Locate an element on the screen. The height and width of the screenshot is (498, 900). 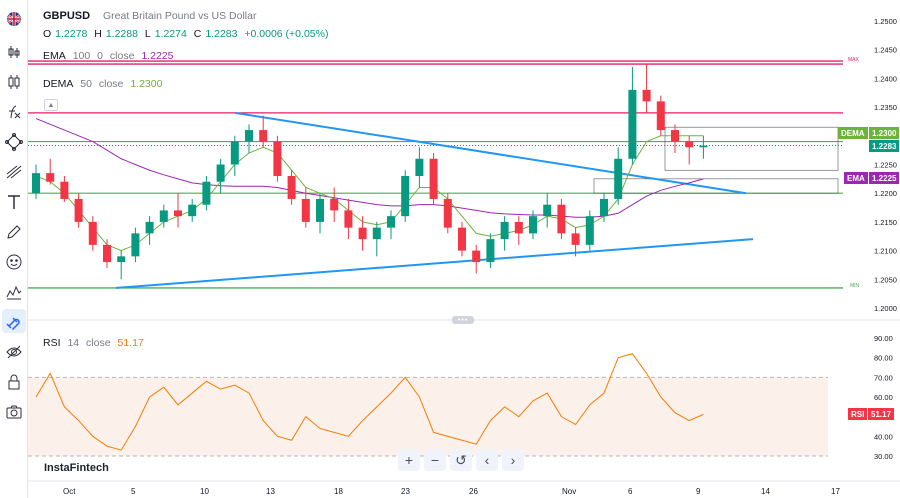
range-box-upper is located at coordinates (751, 148).